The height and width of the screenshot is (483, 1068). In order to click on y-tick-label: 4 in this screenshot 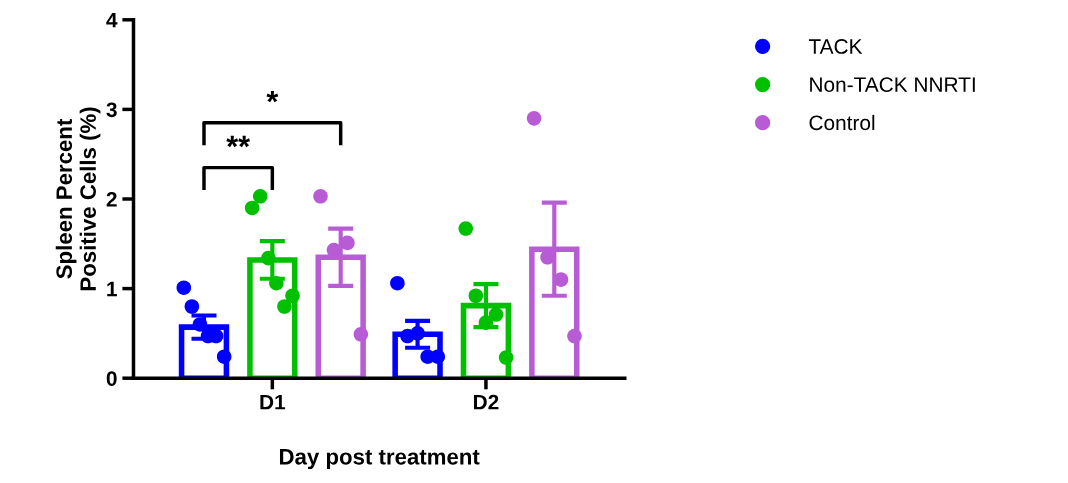, I will do `click(112, 20)`.